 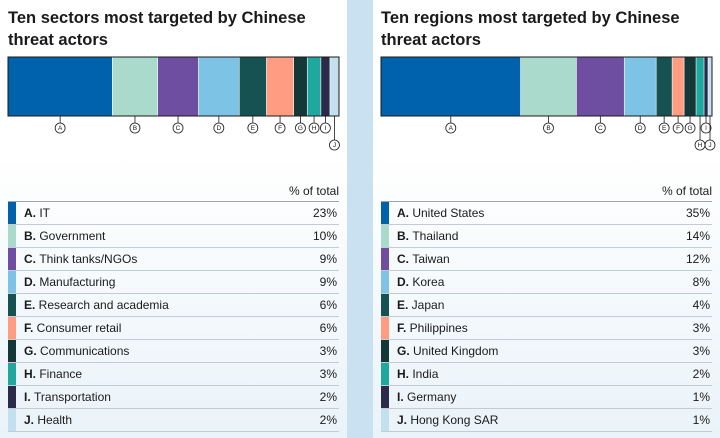 I want to click on row-label: J. Health, so click(x=48, y=420).